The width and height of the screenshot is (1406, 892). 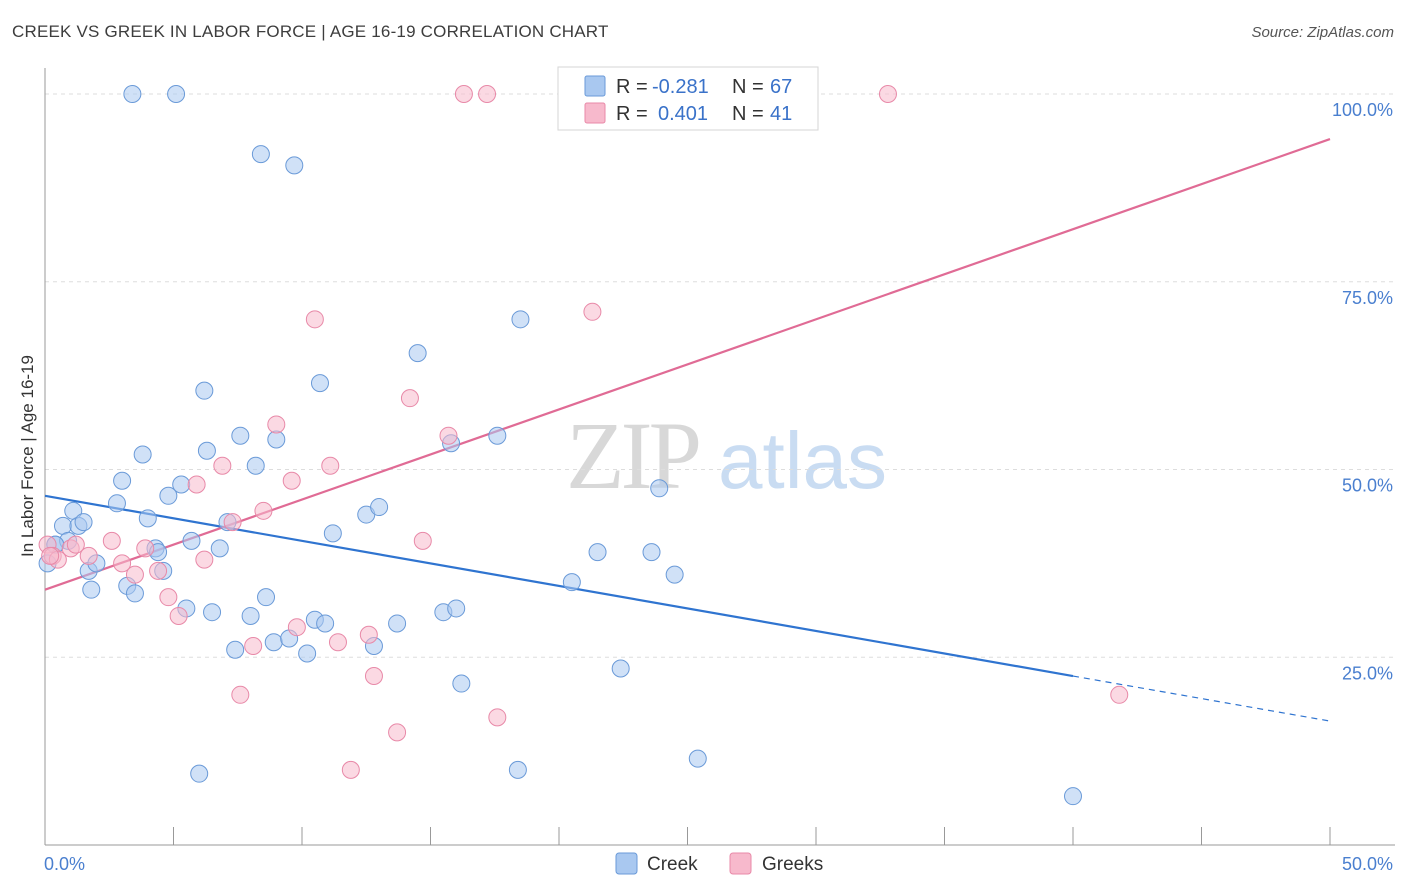 I want to click on x-tick-label-1: 50.0%, so click(x=1367, y=864).